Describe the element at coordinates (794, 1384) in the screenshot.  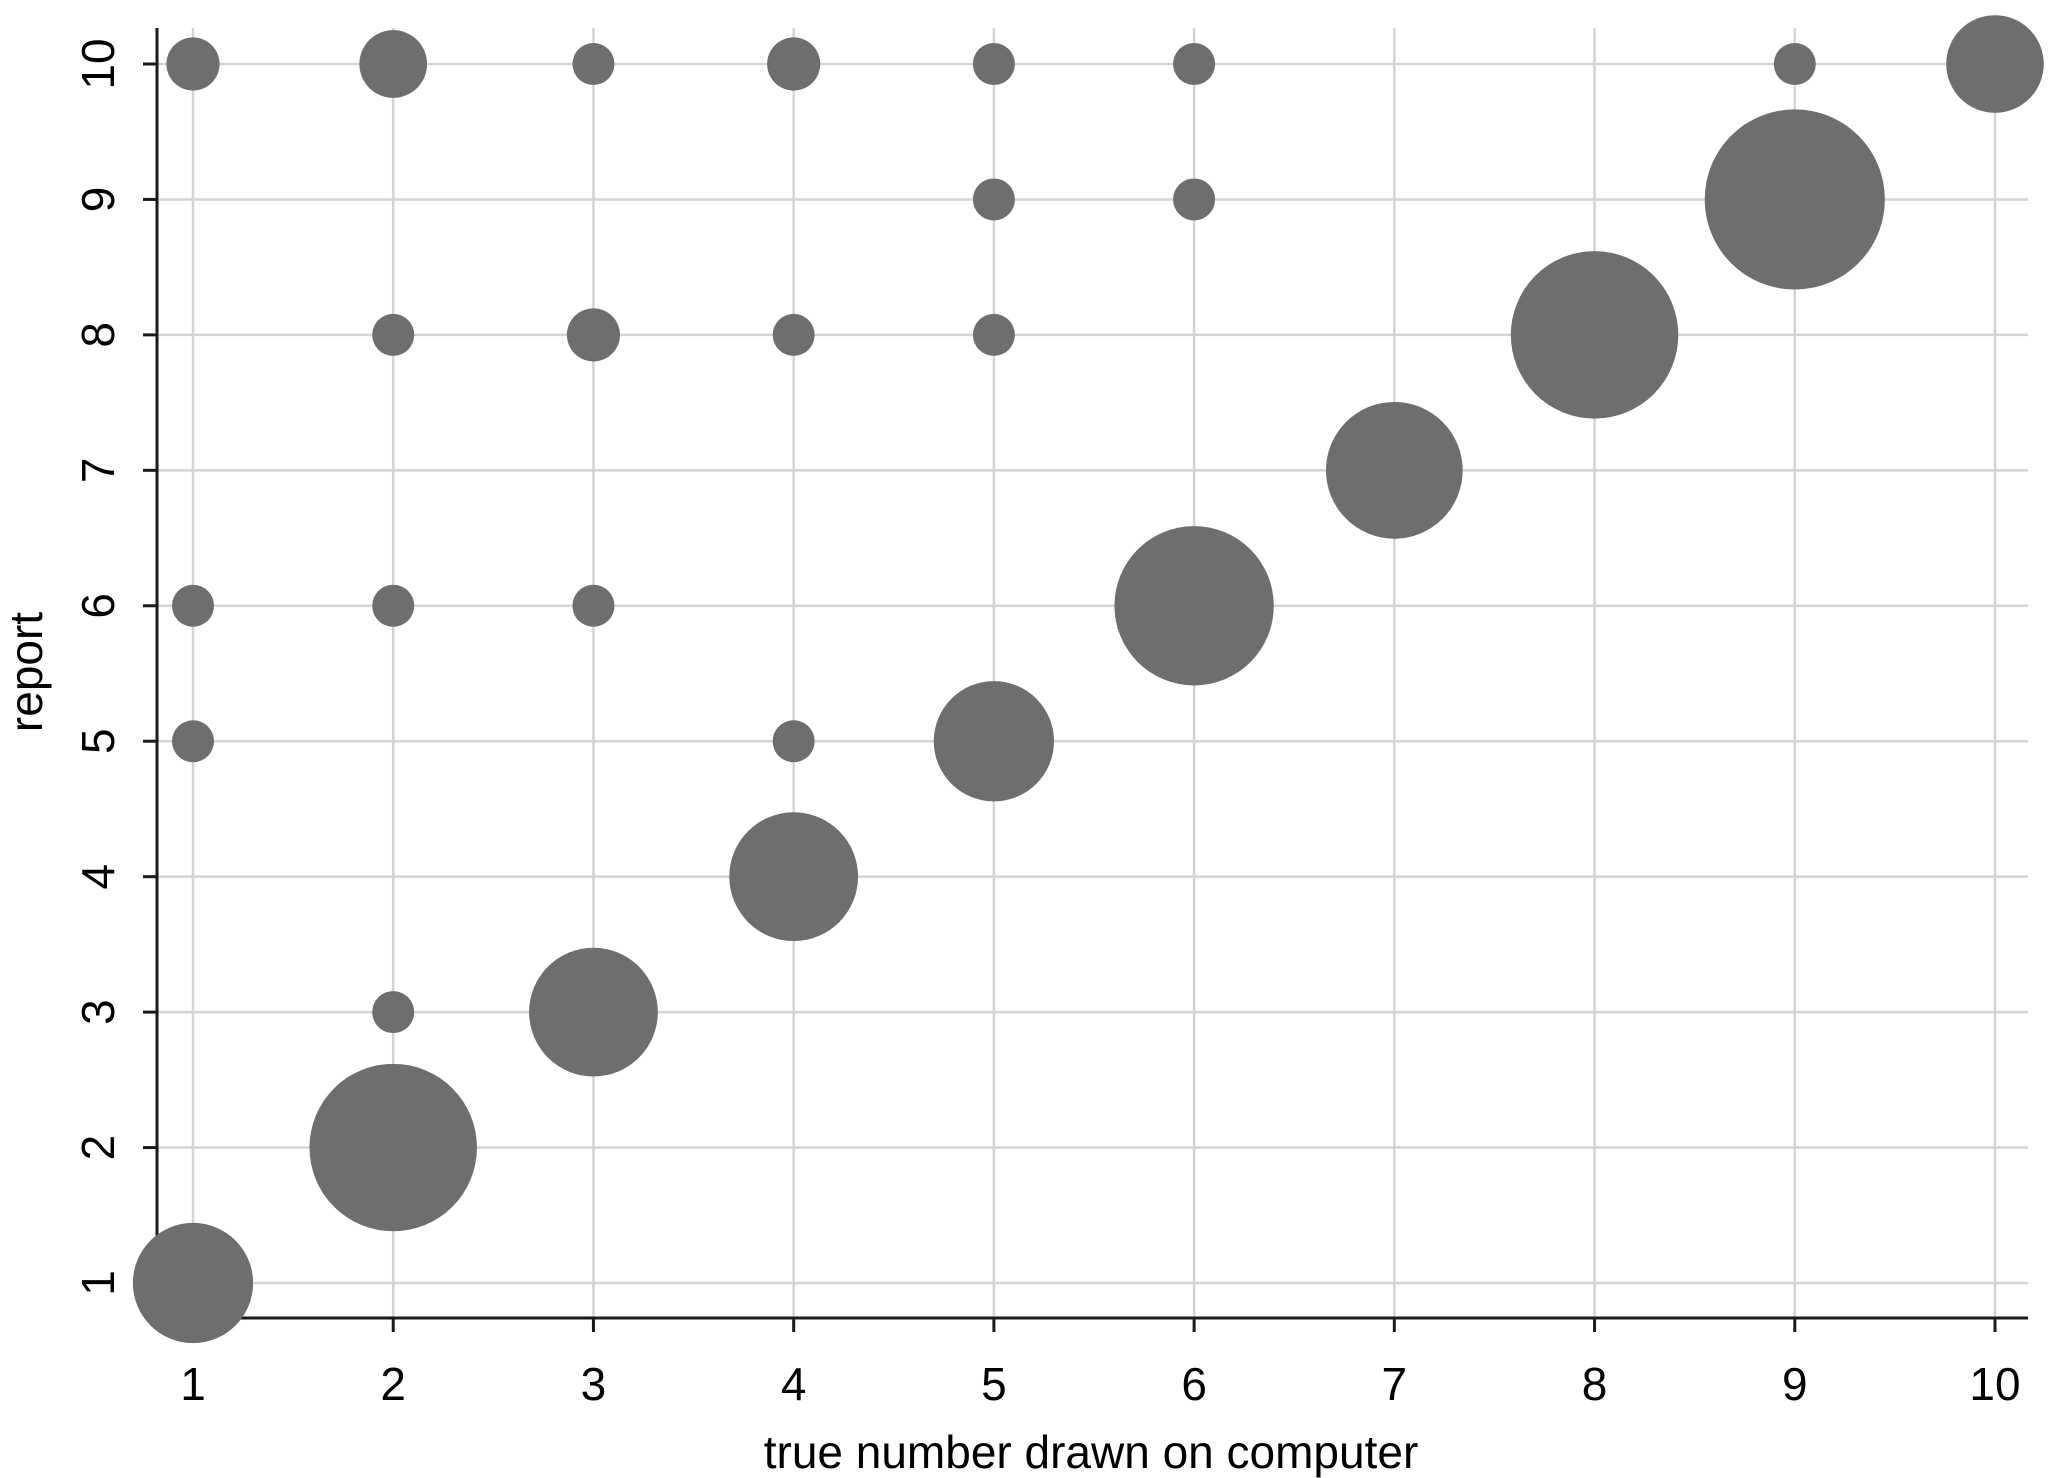
I see `x-tick-label: 4` at that location.